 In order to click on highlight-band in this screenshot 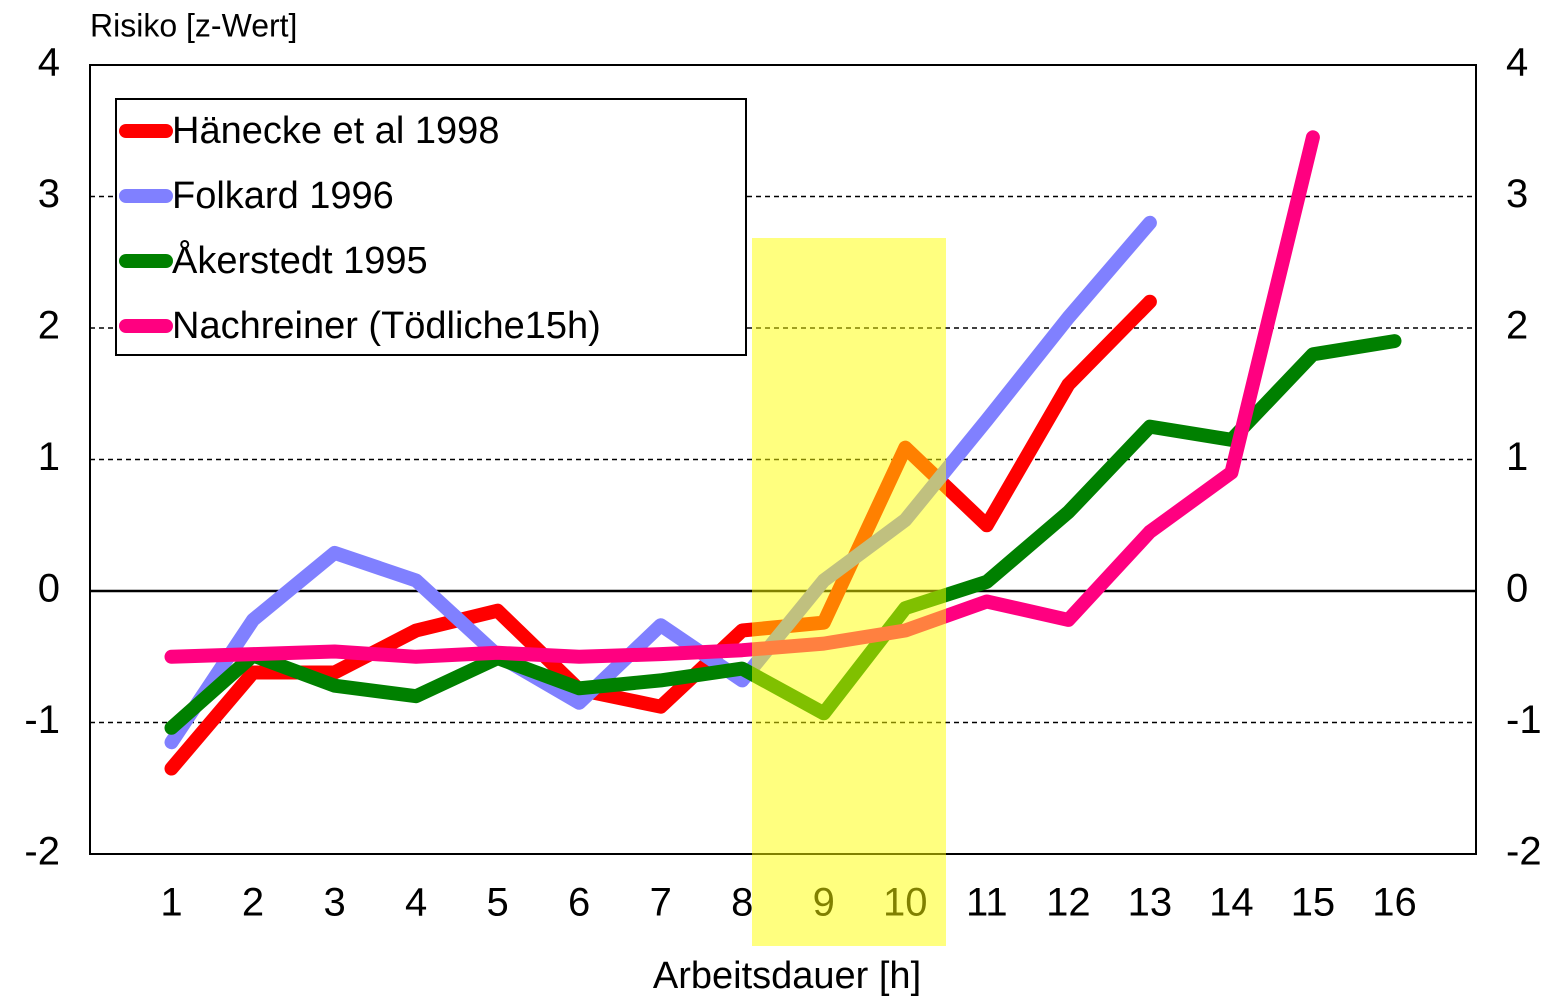, I will do `click(849, 592)`.